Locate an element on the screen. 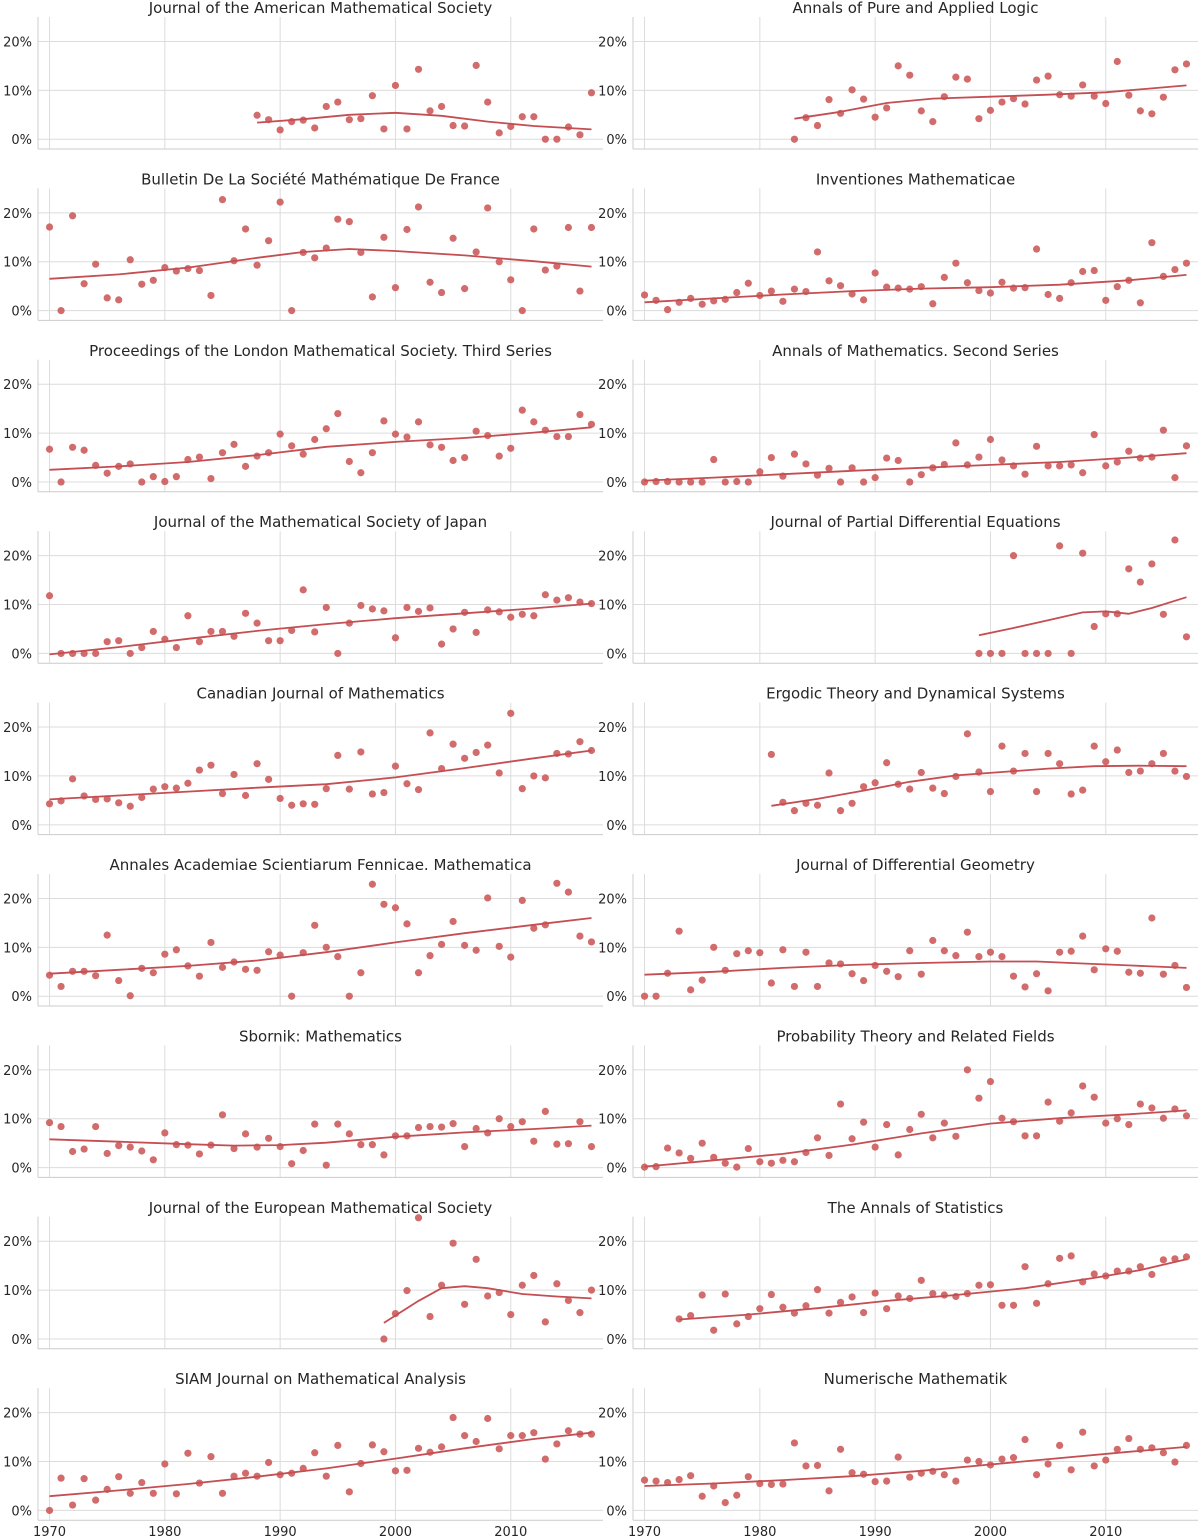 The width and height of the screenshot is (1200, 1537). x-tick-label: 2000 is located at coordinates (395, 1531).